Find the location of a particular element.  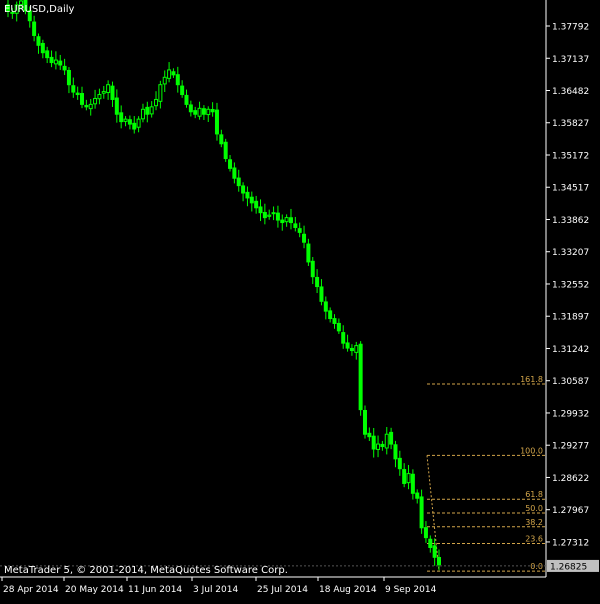

fib-trend-line is located at coordinates (433, 513).